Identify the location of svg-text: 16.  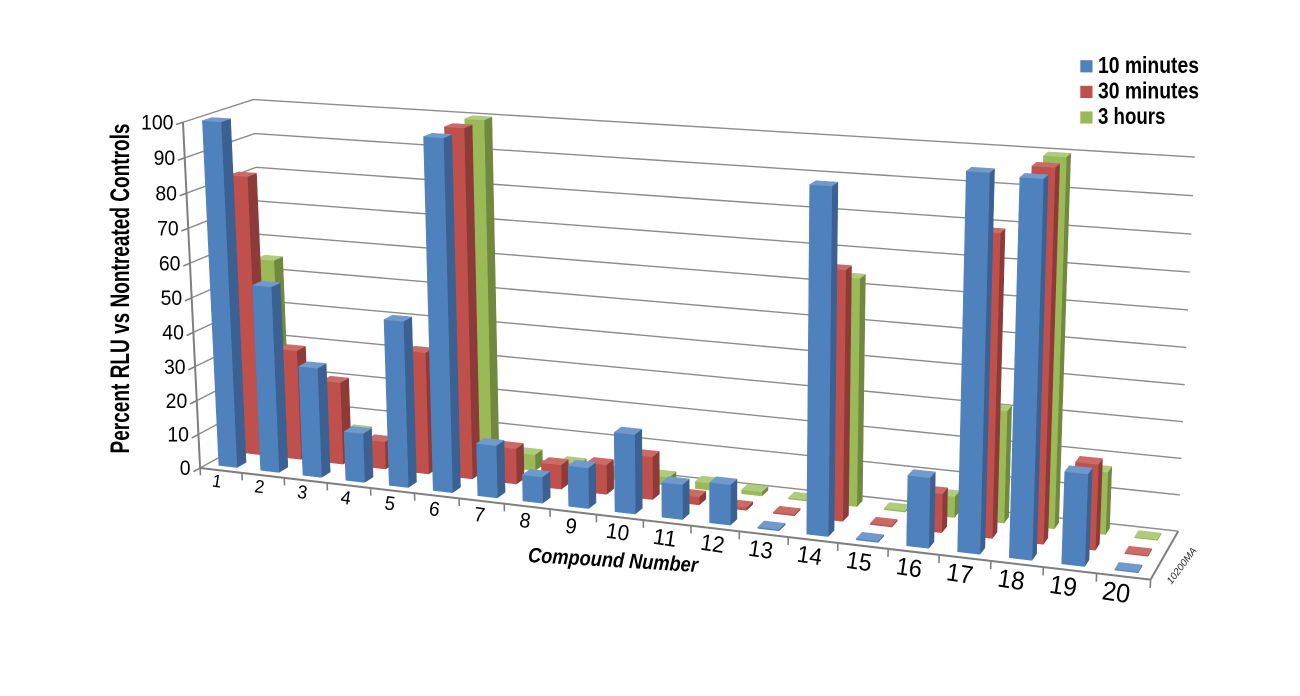
(909, 568).